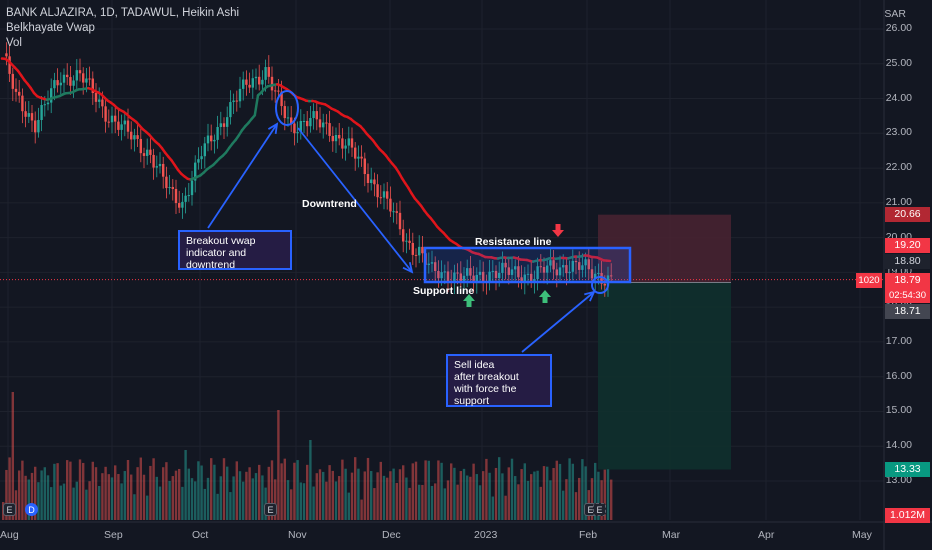 This screenshot has width=932, height=550. What do you see at coordinates (287, 108) in the screenshot?
I see `breakout-circle` at bounding box center [287, 108].